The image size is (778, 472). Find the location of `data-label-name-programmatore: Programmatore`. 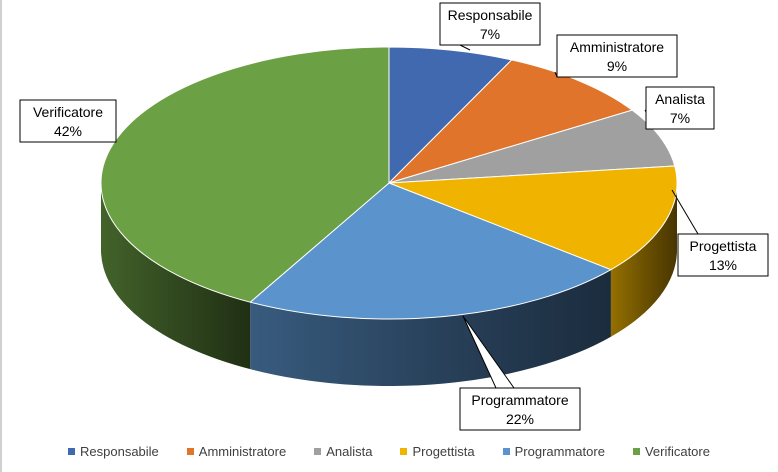

data-label-name-programmatore: Programmatore is located at coordinates (519, 400).